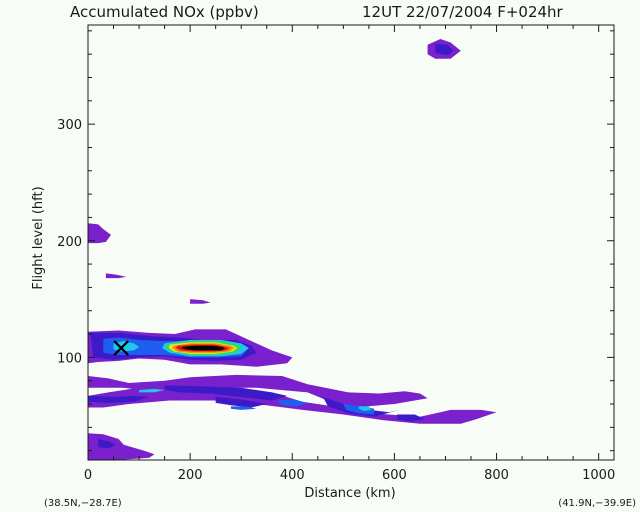 Image resolution: width=640 pixels, height=512 pixels. Describe the element at coordinates (38, 237) in the screenshot. I see `y-axis-label: Flight level (hft)` at that location.